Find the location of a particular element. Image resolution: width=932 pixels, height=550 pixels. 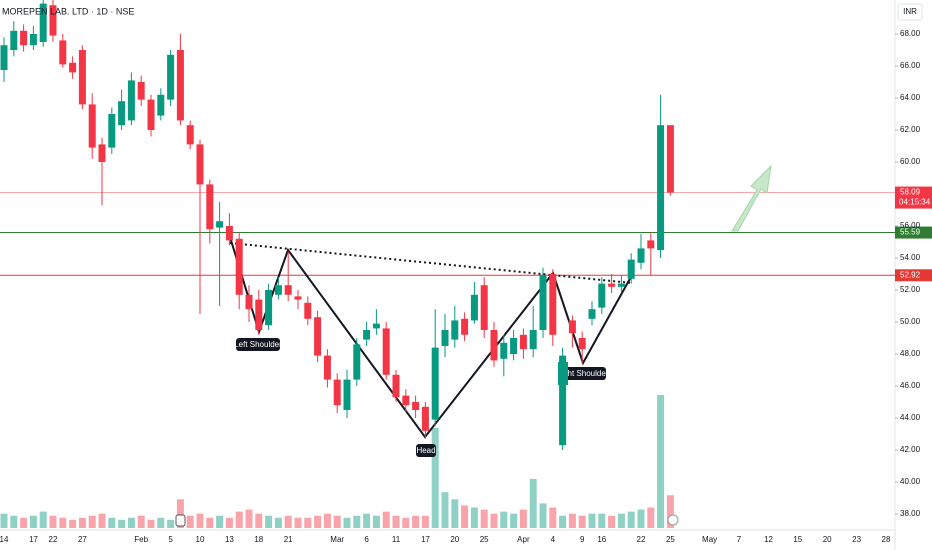

annotation: Right Shoulder is located at coordinates (582, 373).